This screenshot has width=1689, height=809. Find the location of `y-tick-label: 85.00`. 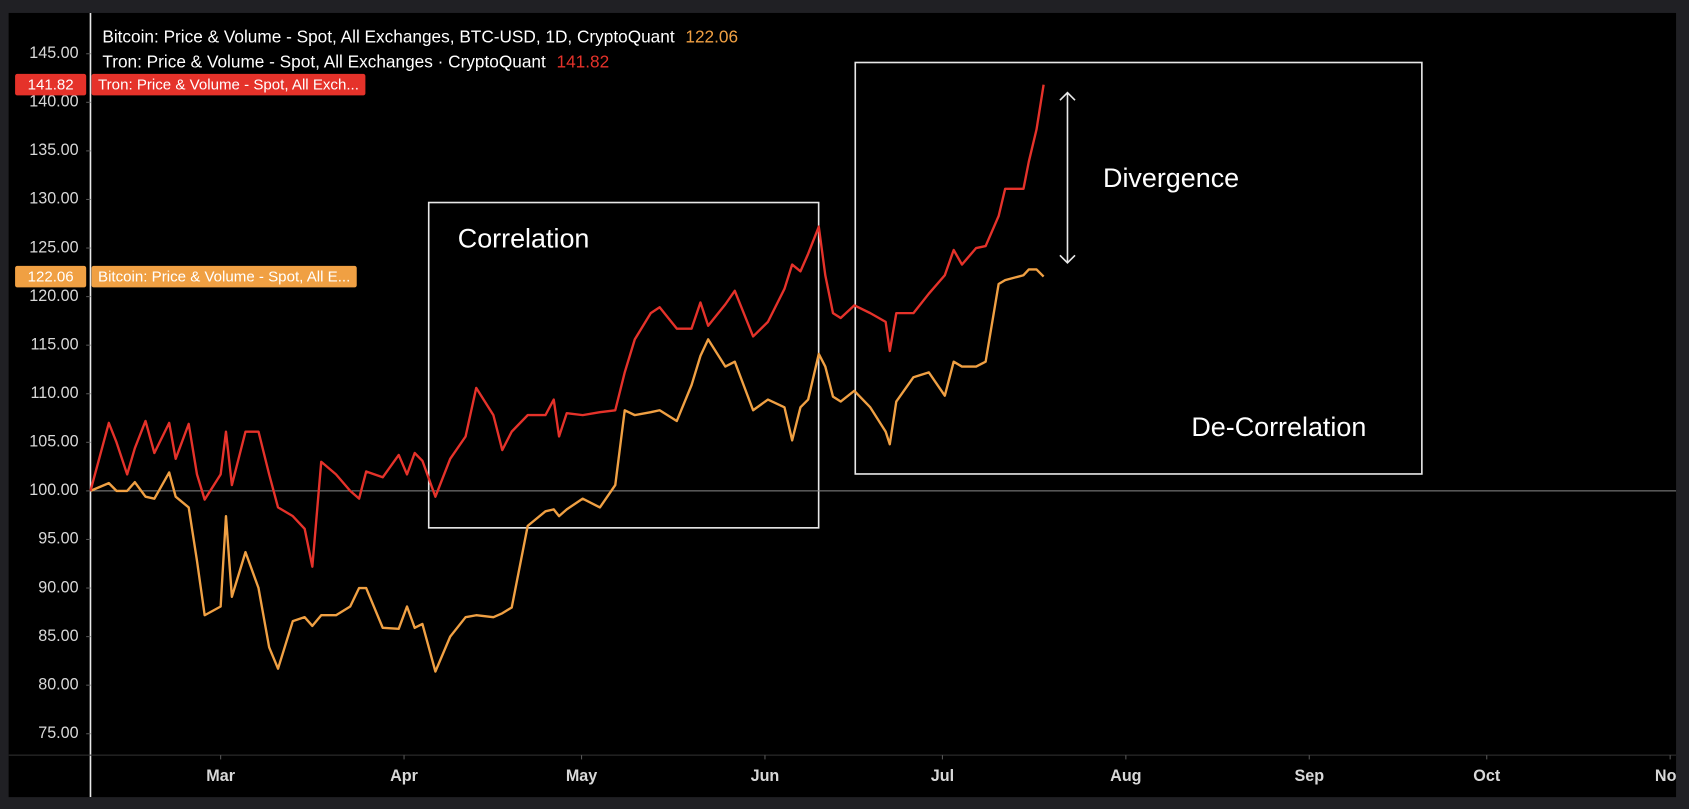

y-tick-label: 85.00 is located at coordinates (58, 636).